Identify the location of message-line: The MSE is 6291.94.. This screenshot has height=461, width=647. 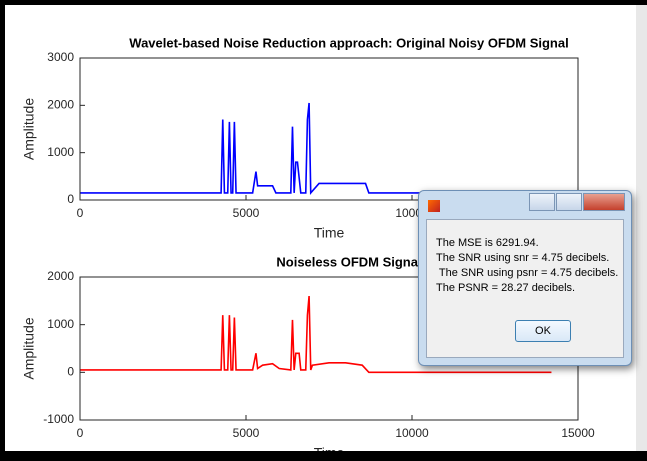
(487, 243).